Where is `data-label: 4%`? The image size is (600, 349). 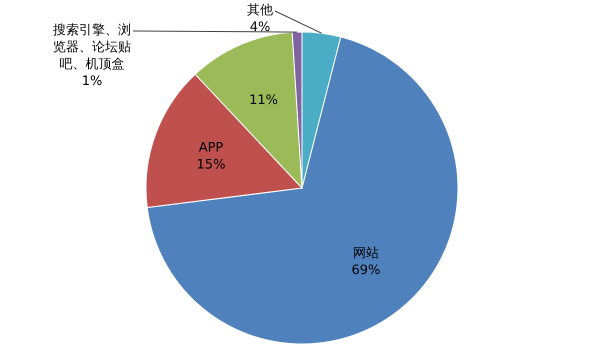
data-label: 4% is located at coordinates (260, 27).